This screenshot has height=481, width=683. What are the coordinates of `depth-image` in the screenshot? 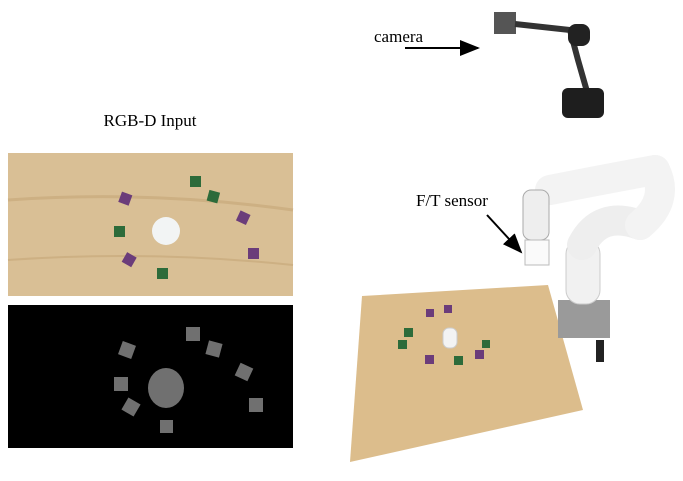 It's located at (150, 376).